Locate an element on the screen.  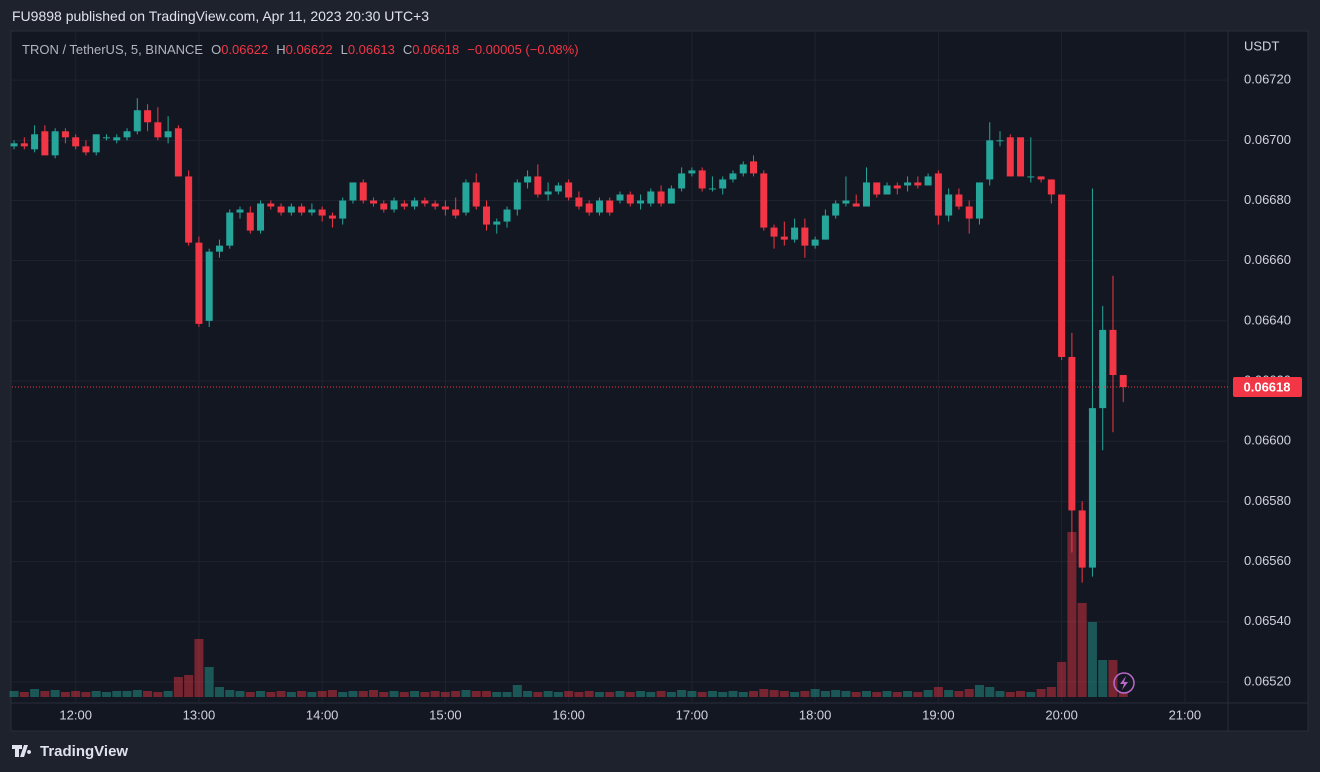
l-value: 0.06613 is located at coordinates (371, 49).